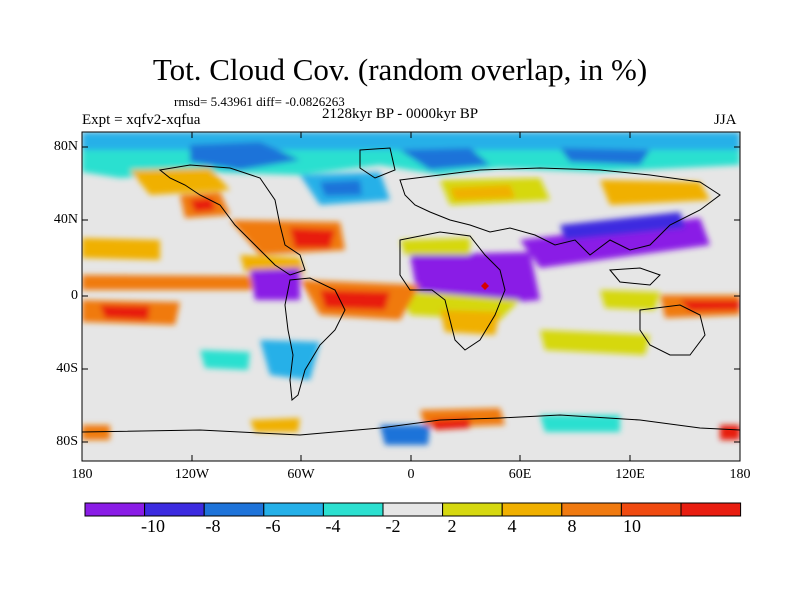 The width and height of the screenshot is (800, 600). I want to click on lat-label: 0, so click(74, 295).